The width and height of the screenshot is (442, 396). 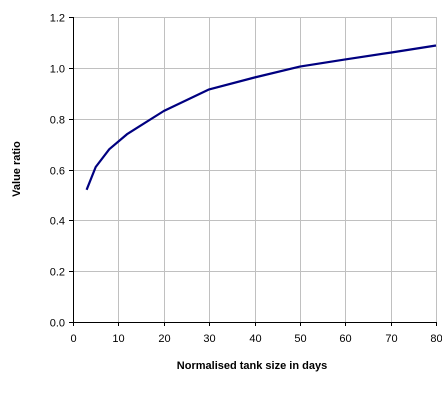 I want to click on y-tick-label: 1.2, so click(x=57, y=19).